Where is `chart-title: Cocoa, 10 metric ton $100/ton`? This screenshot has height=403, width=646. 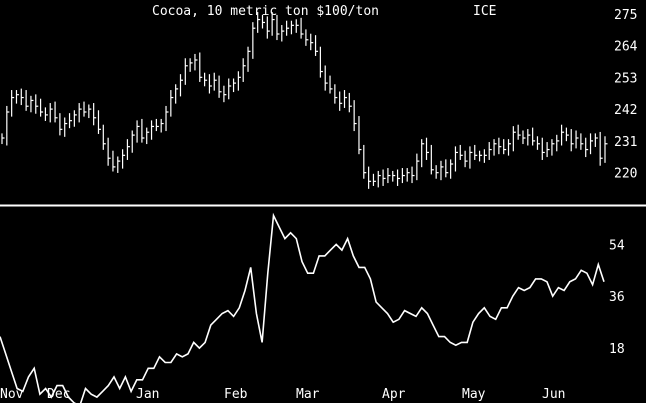 chart-title: Cocoa, 10 metric ton $100/ton is located at coordinates (265, 11).